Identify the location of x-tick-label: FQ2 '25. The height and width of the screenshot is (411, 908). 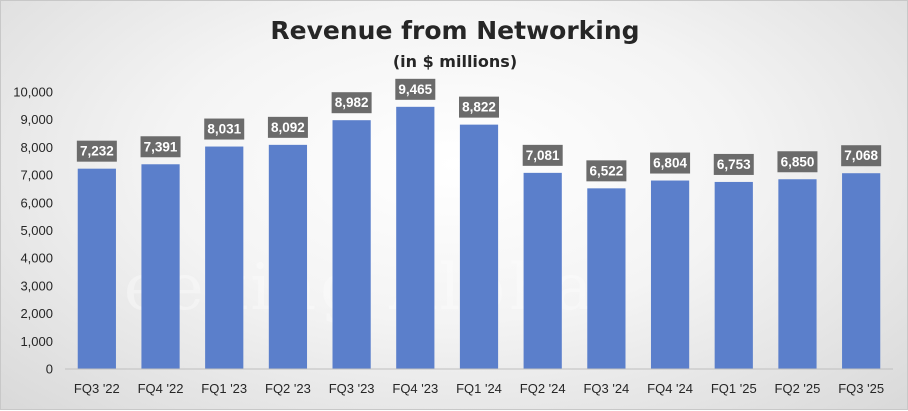
(798, 388).